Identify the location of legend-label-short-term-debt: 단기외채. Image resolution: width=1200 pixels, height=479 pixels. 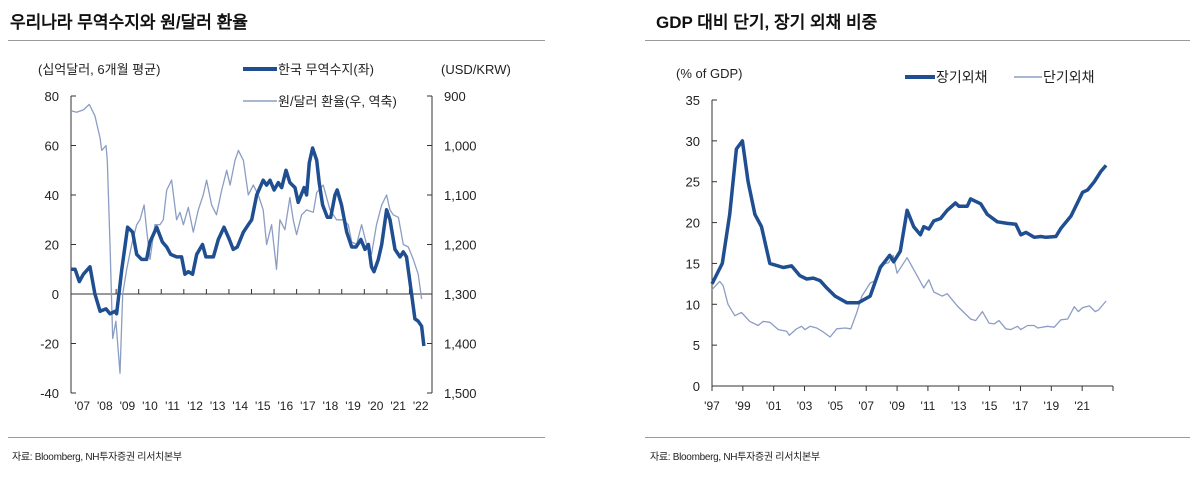
(1069, 77).